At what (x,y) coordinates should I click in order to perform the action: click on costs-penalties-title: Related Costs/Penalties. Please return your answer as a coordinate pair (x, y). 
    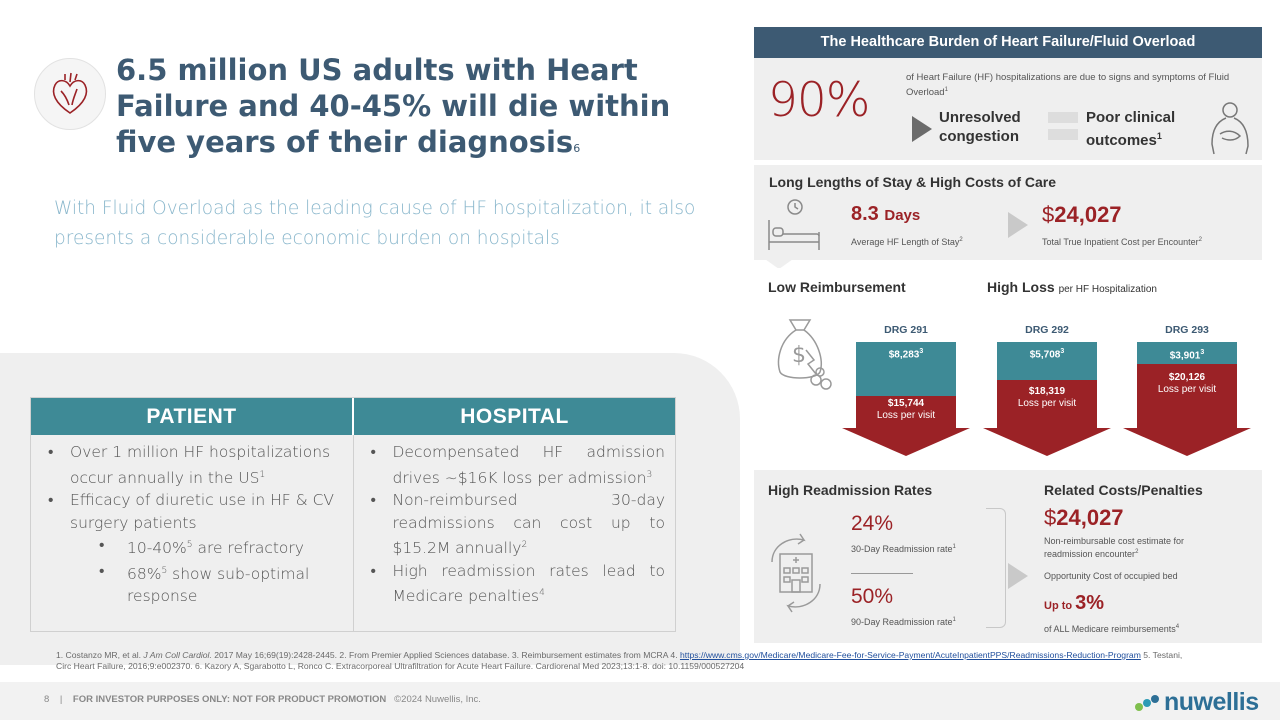
    Looking at the image, I should click on (1123, 490).